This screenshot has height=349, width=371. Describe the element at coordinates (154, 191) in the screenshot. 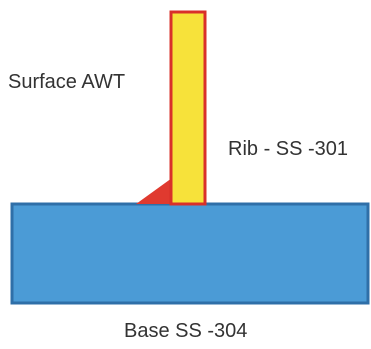

I see `weld-fillet` at that location.